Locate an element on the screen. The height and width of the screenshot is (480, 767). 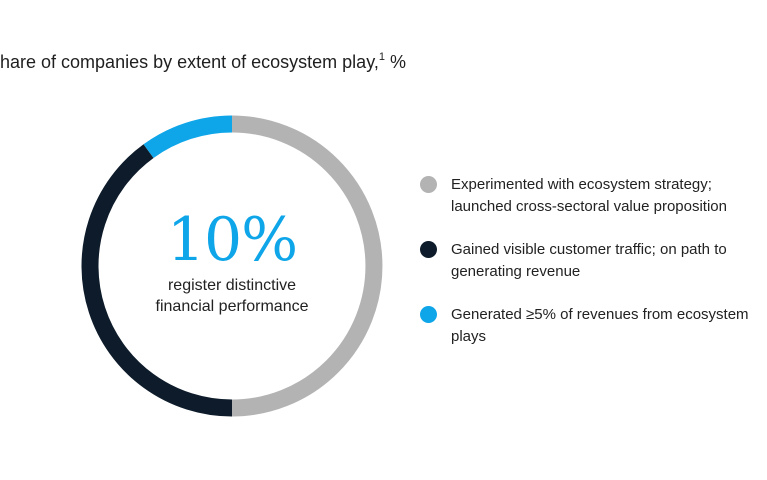
center-caption-line-1: register distinctive is located at coordinates (232, 285).